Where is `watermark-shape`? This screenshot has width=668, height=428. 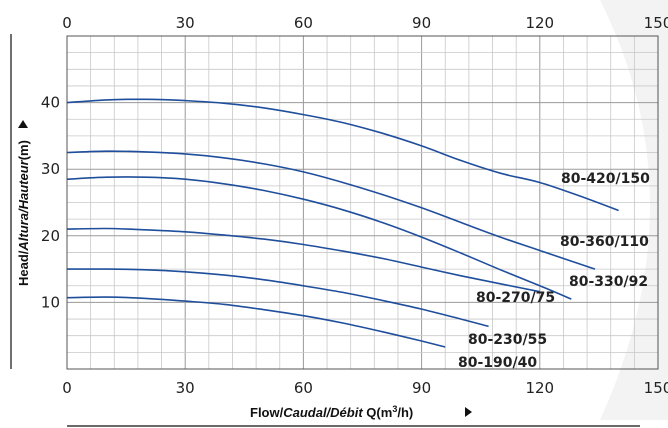 watermark-shape is located at coordinates (634, 210).